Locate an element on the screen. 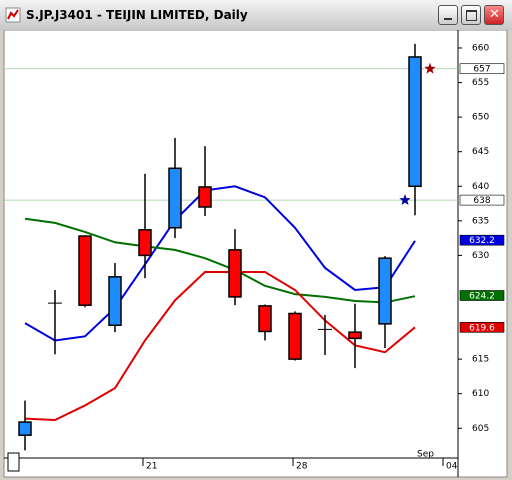 The height and width of the screenshot is (480, 512). app-icon is located at coordinates (13, 15).